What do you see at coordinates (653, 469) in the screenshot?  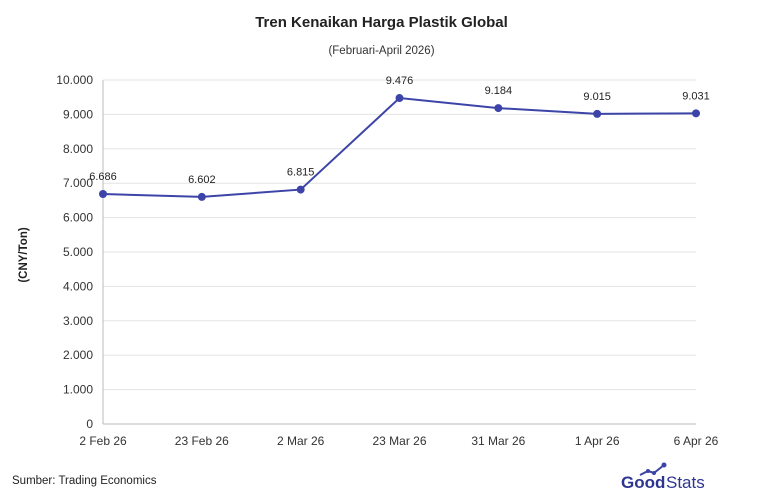 I see `trend-line-icon` at bounding box center [653, 469].